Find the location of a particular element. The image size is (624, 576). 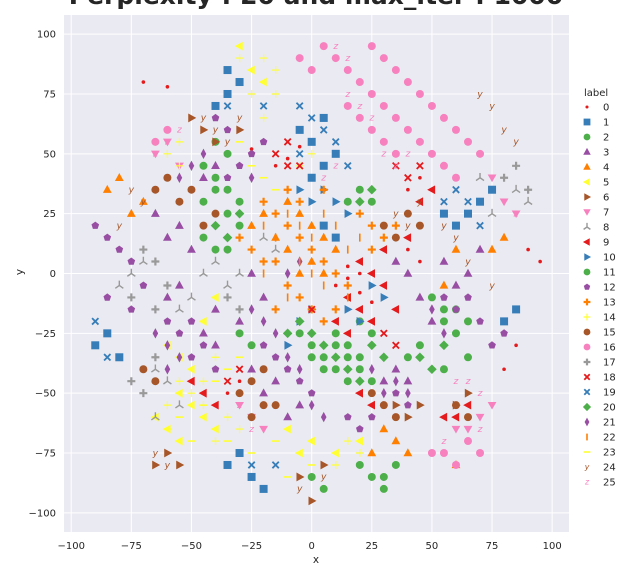

legend-entry: 22 is located at coordinates (601, 438).